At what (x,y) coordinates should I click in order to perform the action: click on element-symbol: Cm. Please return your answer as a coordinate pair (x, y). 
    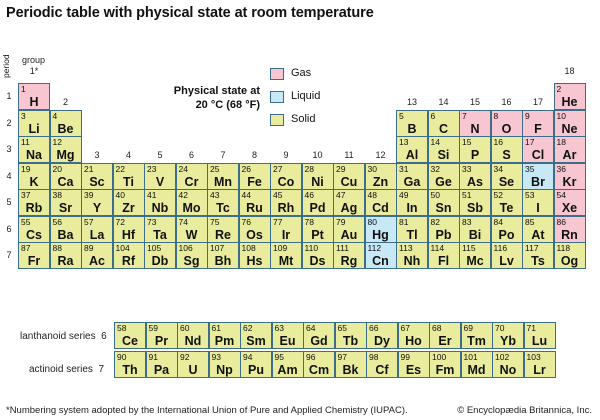
    Looking at the image, I should click on (319, 370).